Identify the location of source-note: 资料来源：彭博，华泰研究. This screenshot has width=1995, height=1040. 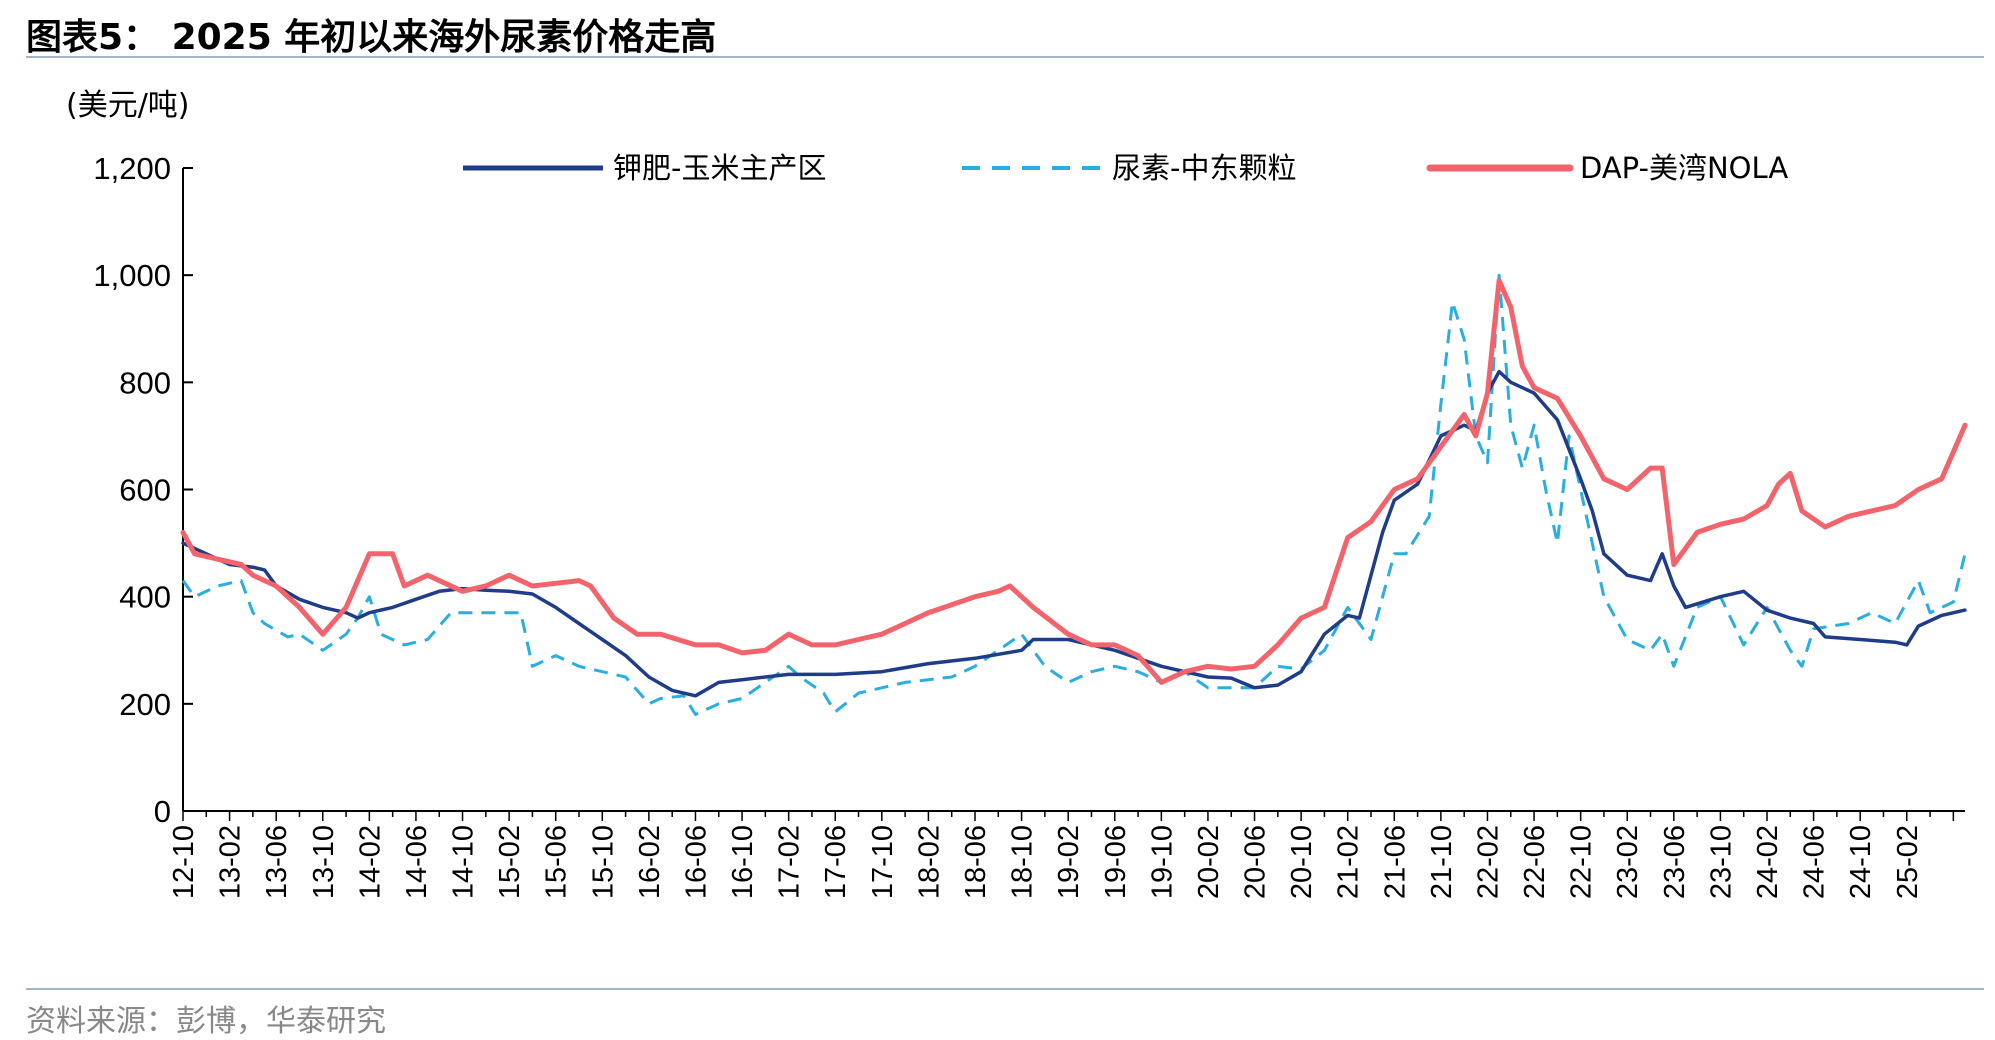
(206, 1021).